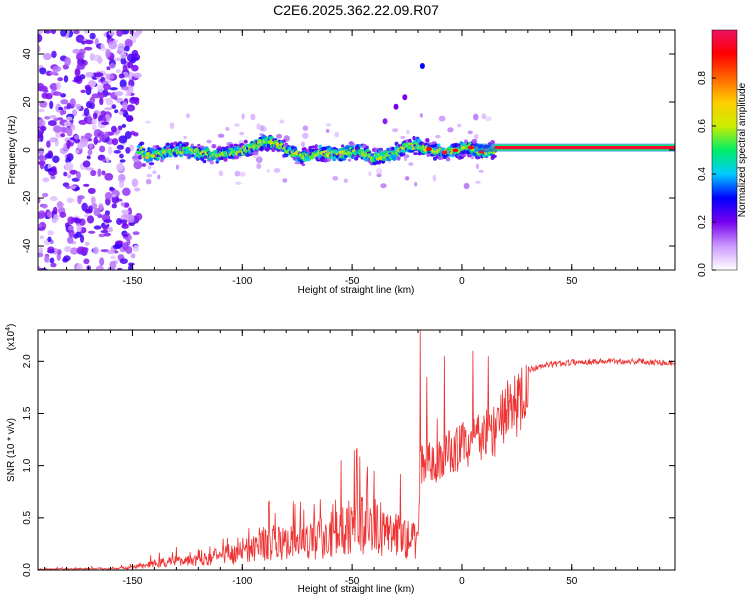 This screenshot has width=750, height=600. Describe the element at coordinates (27, 102) in the screenshot. I see `y-tick-label: 20` at that location.